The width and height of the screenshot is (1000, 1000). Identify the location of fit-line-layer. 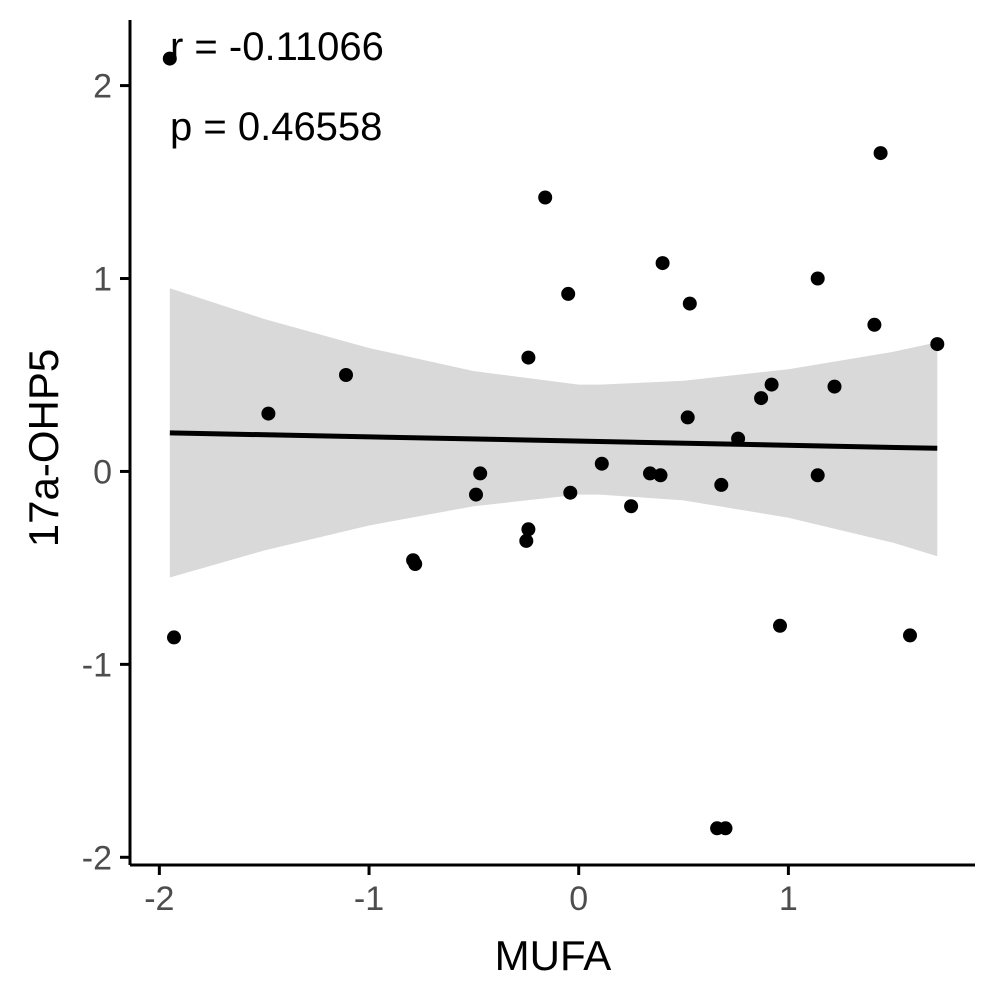
(553, 440).